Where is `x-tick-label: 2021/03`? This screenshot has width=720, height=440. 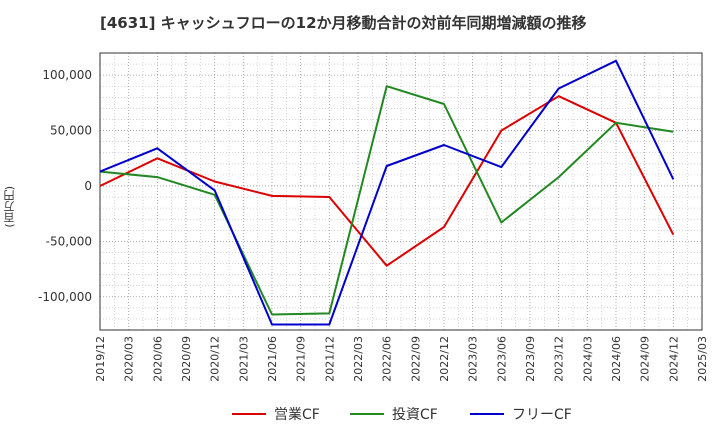 x-tick-label: 2021/03 is located at coordinates (243, 359).